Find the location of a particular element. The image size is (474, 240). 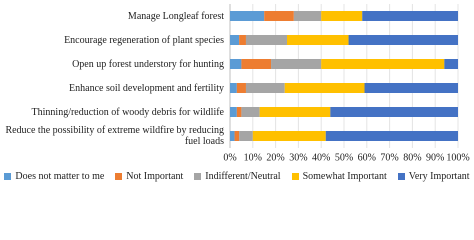

x-tick-label: 50% is located at coordinates (344, 157).